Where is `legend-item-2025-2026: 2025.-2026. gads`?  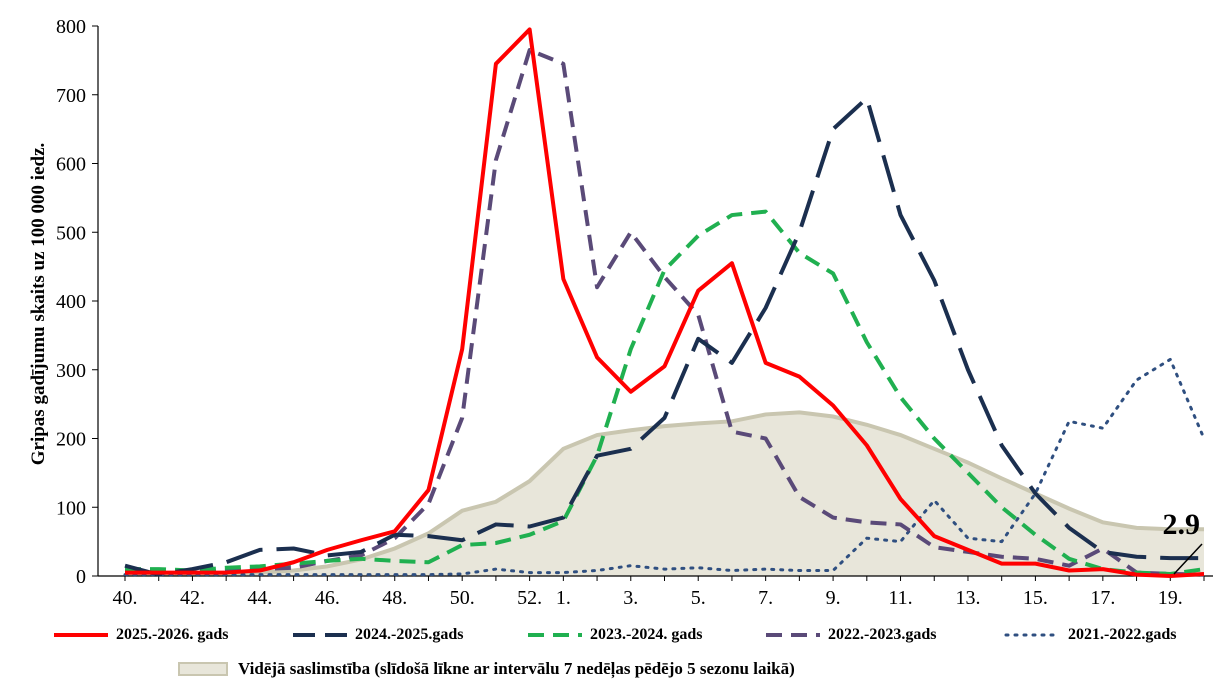
legend-item-2025-2026: 2025.-2026. gads is located at coordinates (140, 635).